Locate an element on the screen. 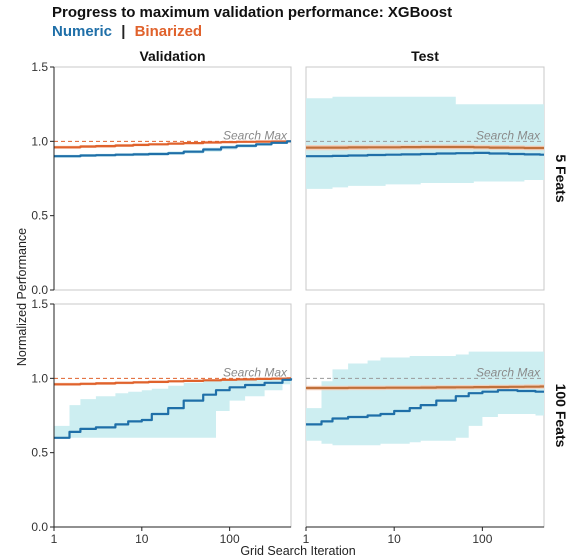 The image size is (568, 560). panel-100-feats-test-search-max-label: Search Max is located at coordinates (508, 372).